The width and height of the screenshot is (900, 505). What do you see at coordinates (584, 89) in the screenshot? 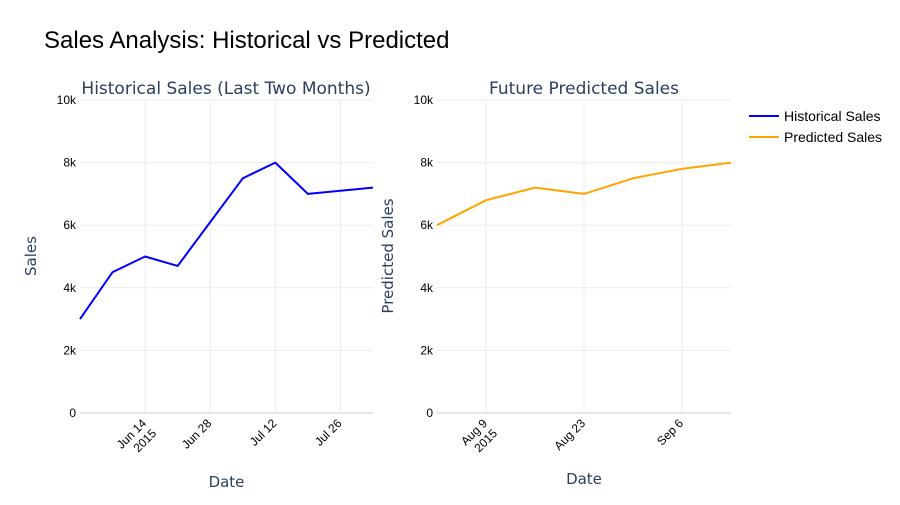
I see `subplot-title: Future Predicted Sales` at bounding box center [584, 89].